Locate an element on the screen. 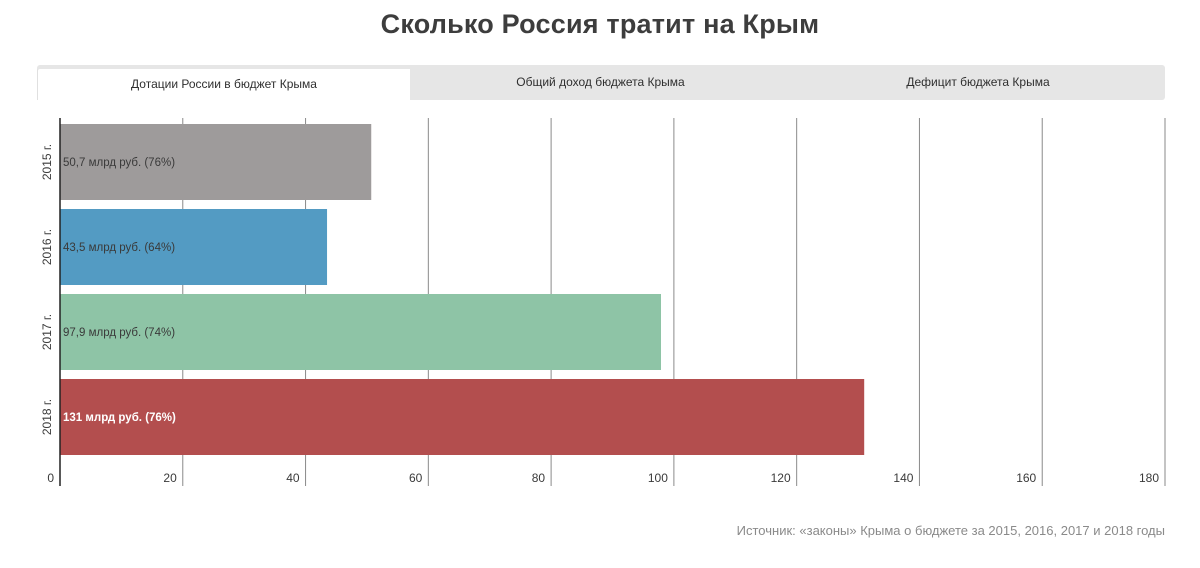  x-tick-label: 80 is located at coordinates (539, 478).